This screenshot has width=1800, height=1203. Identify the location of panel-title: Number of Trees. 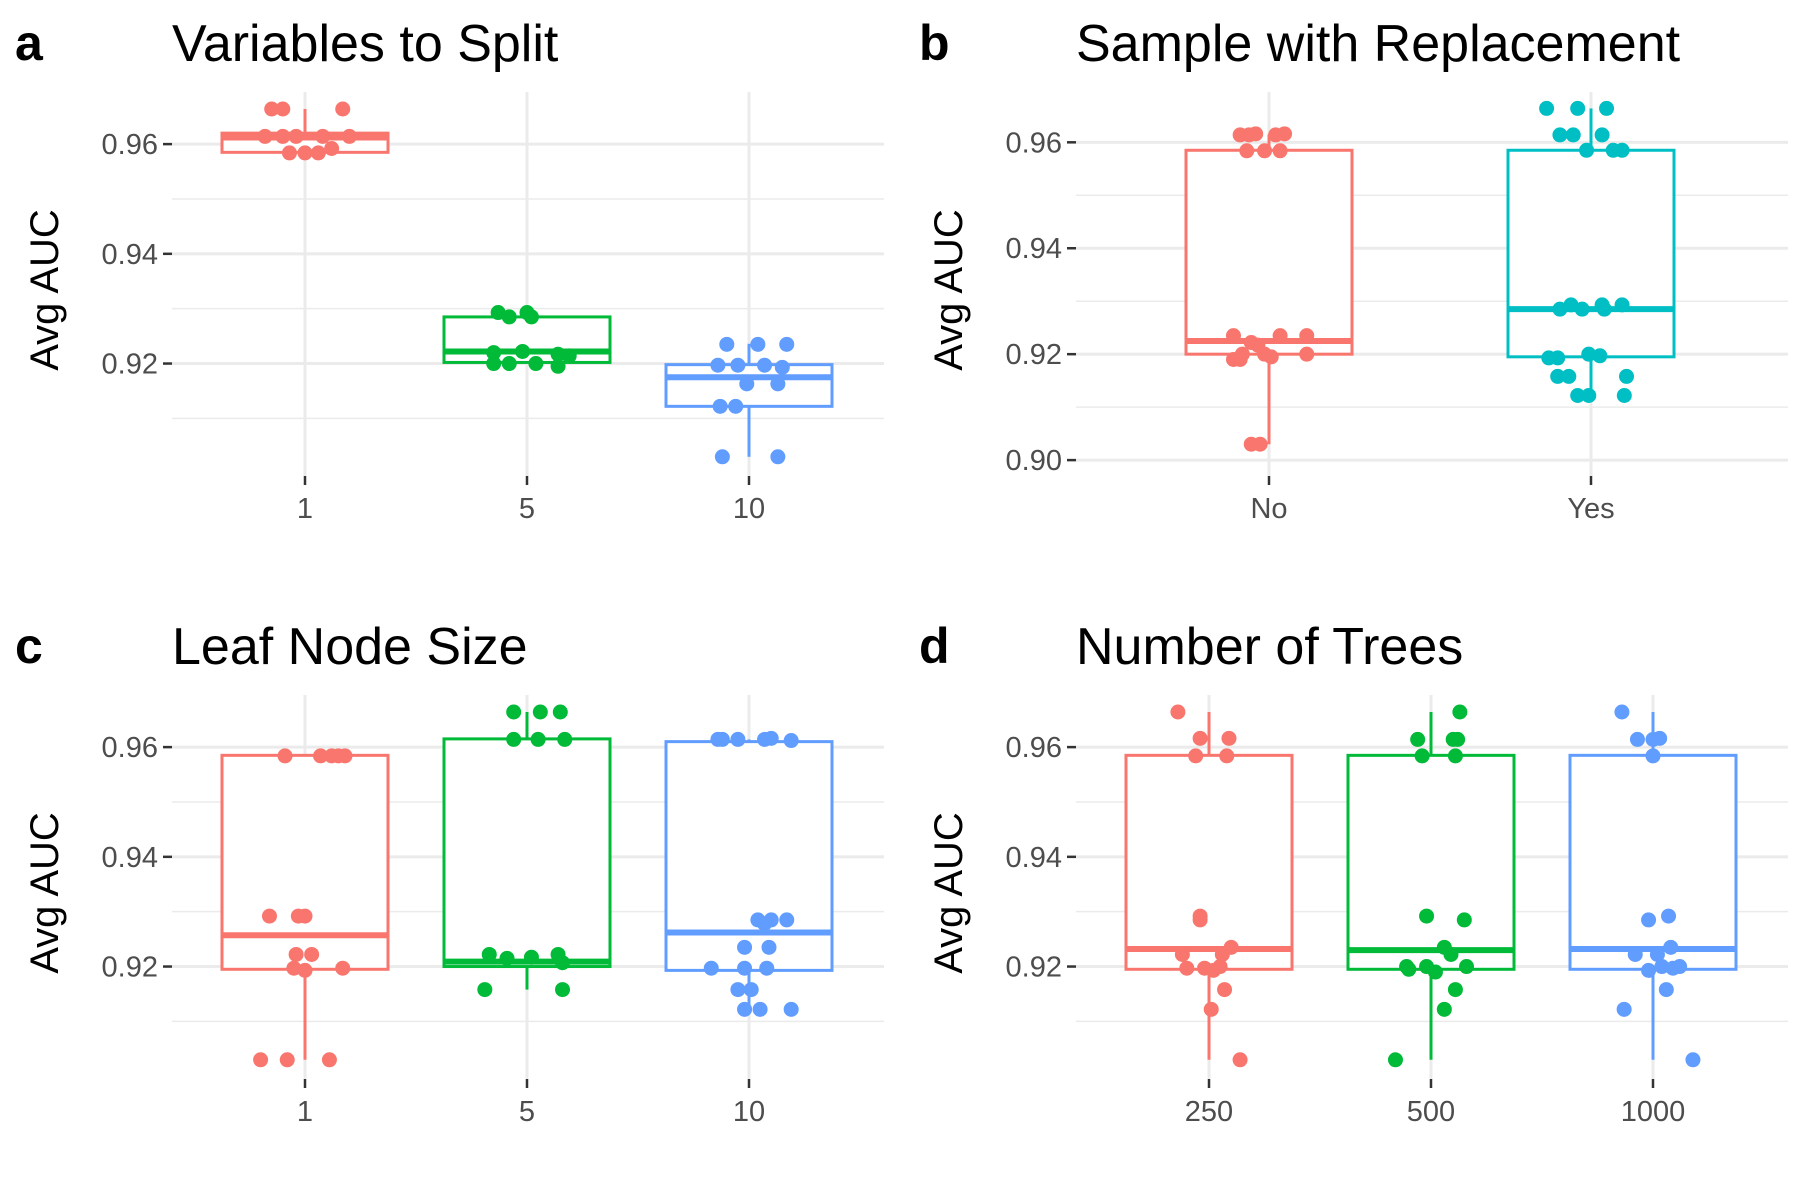
(1270, 647).